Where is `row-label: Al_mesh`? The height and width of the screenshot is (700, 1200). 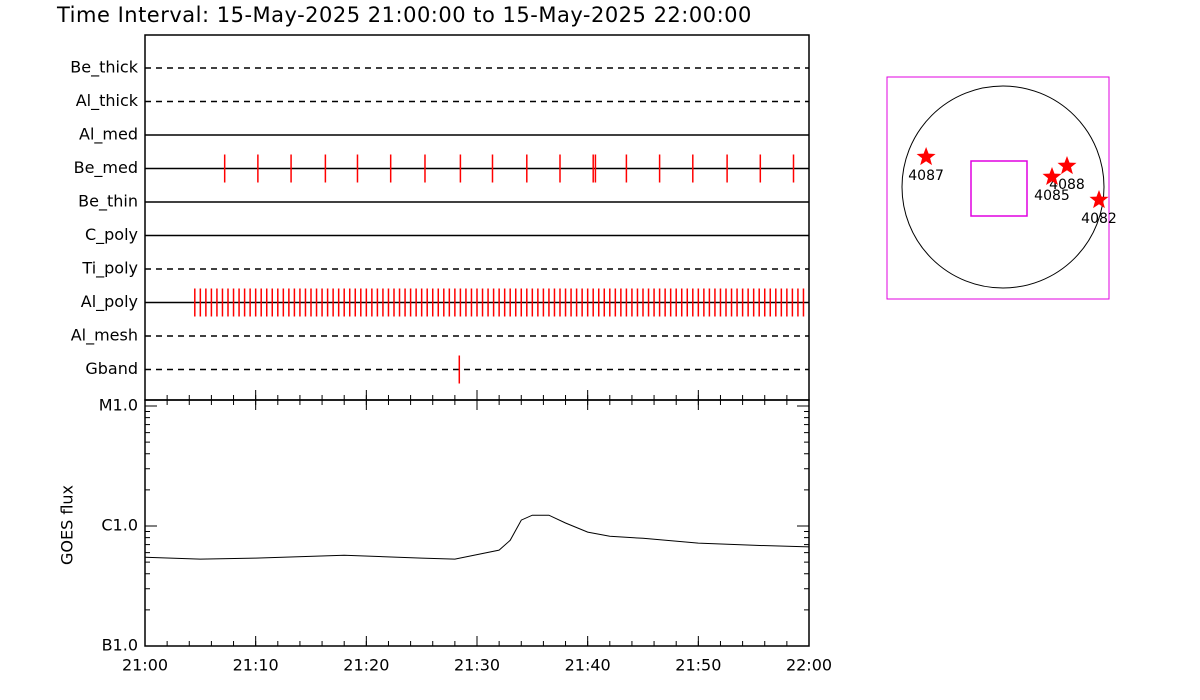 row-label: Al_mesh is located at coordinates (104, 336).